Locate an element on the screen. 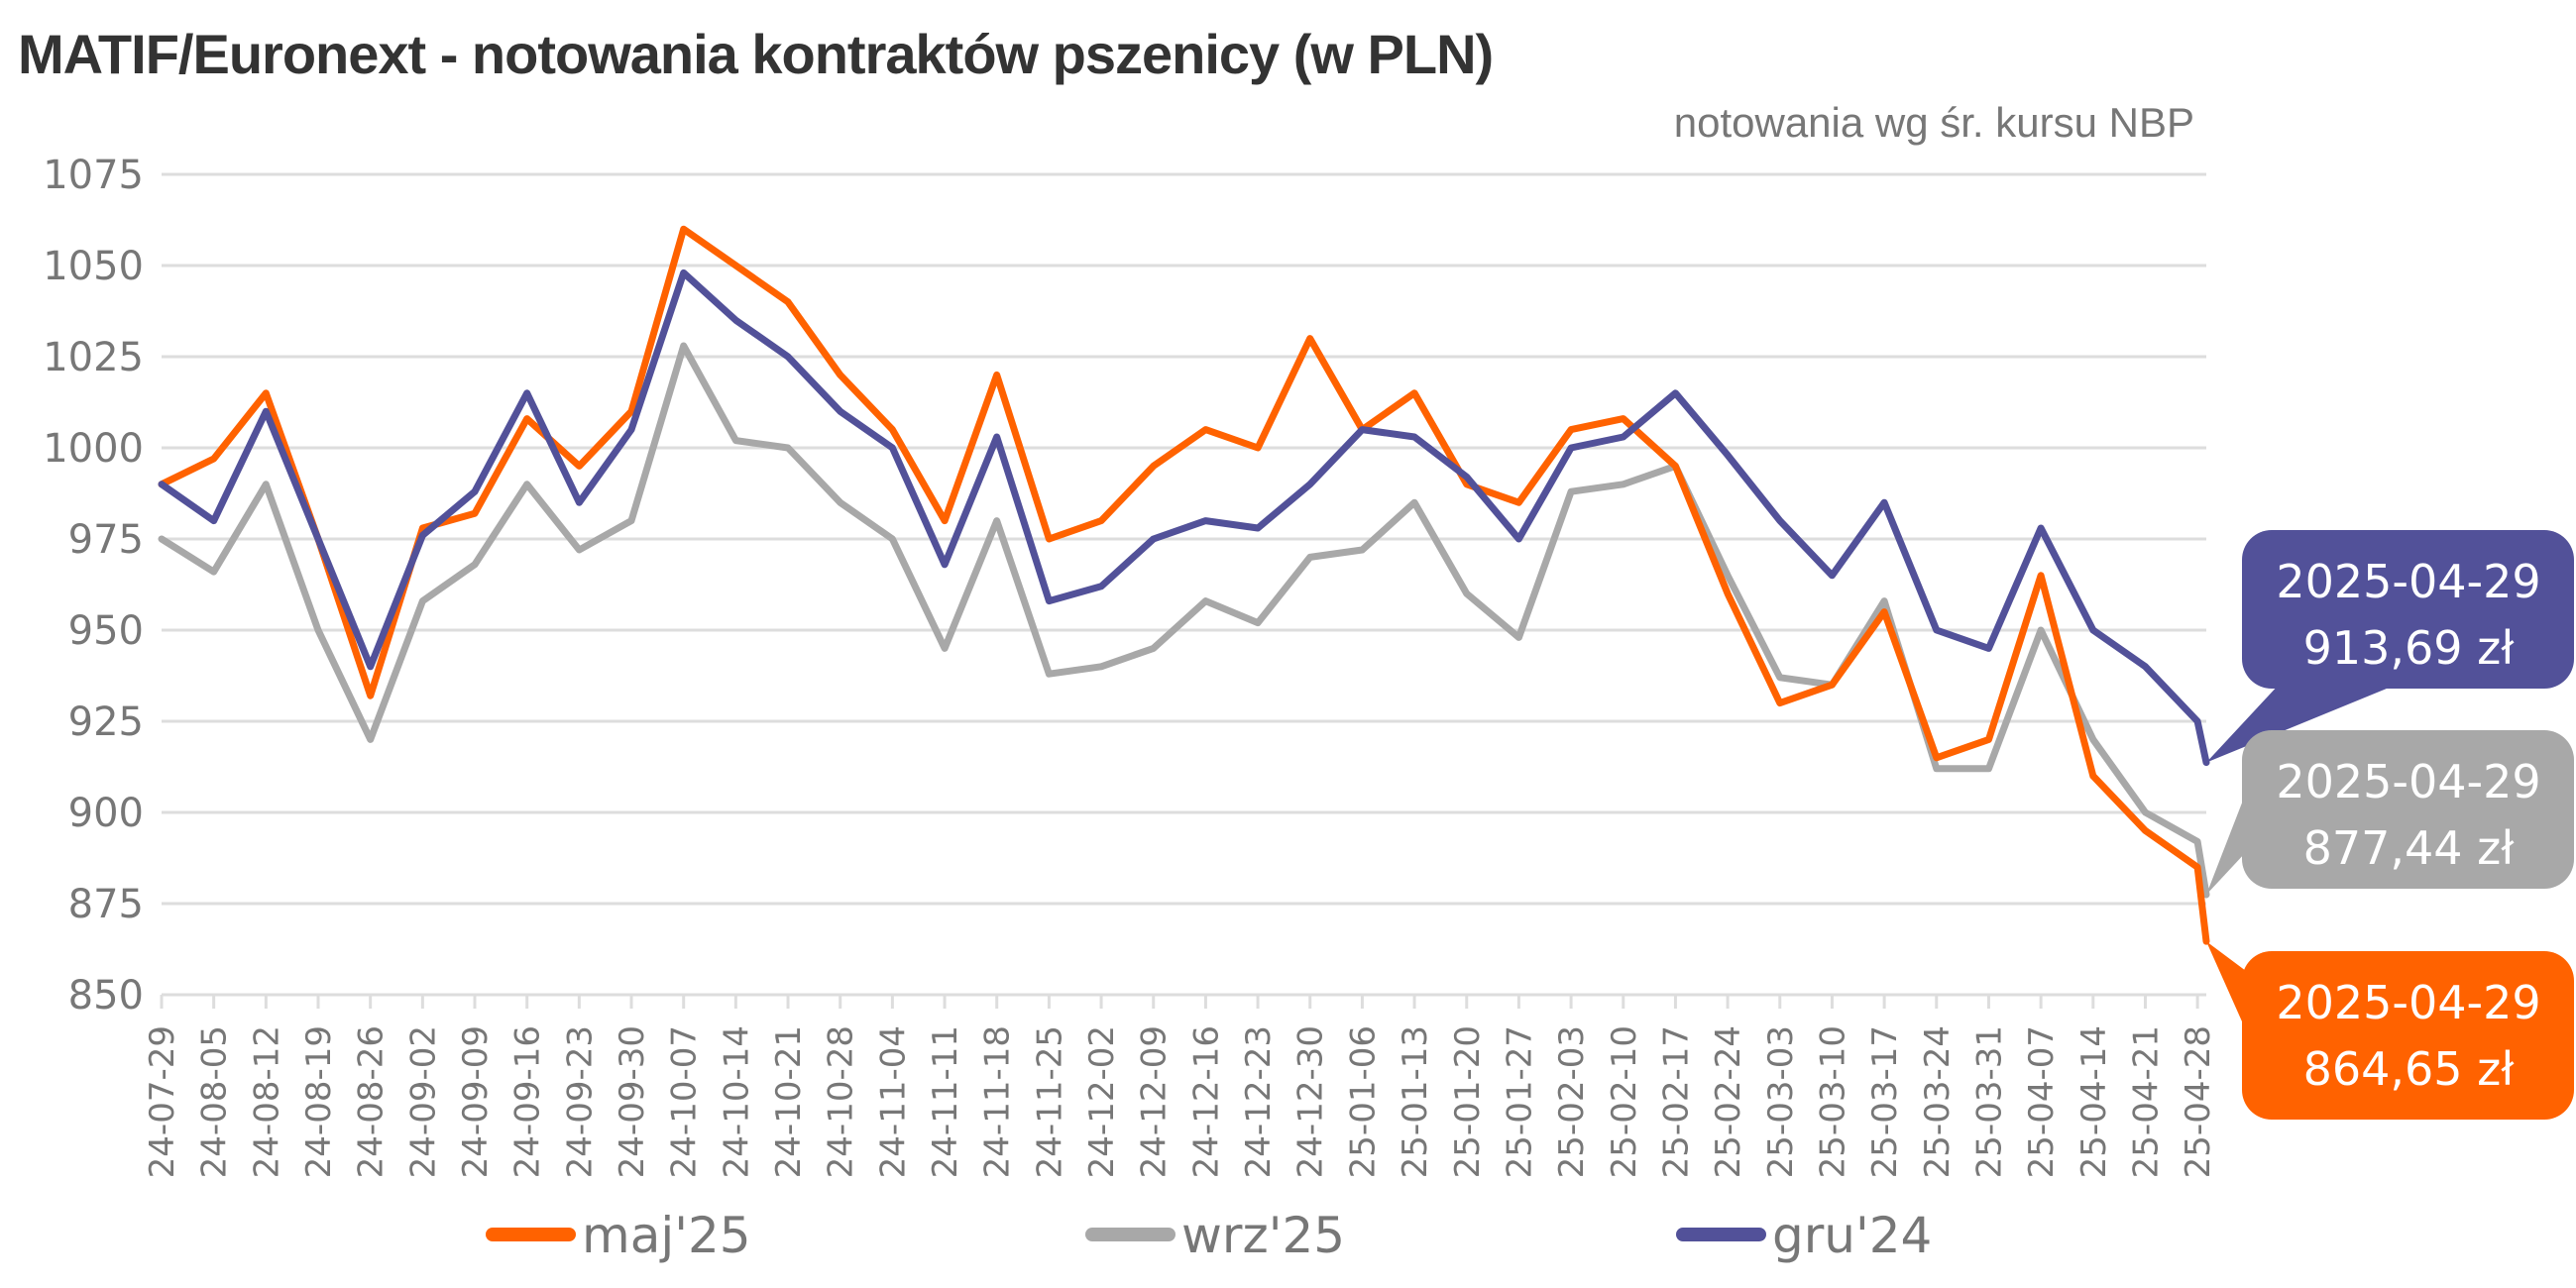 This screenshot has width=2576, height=1288. x-tick-label: 25-02-03 is located at coordinates (1572, 1101).